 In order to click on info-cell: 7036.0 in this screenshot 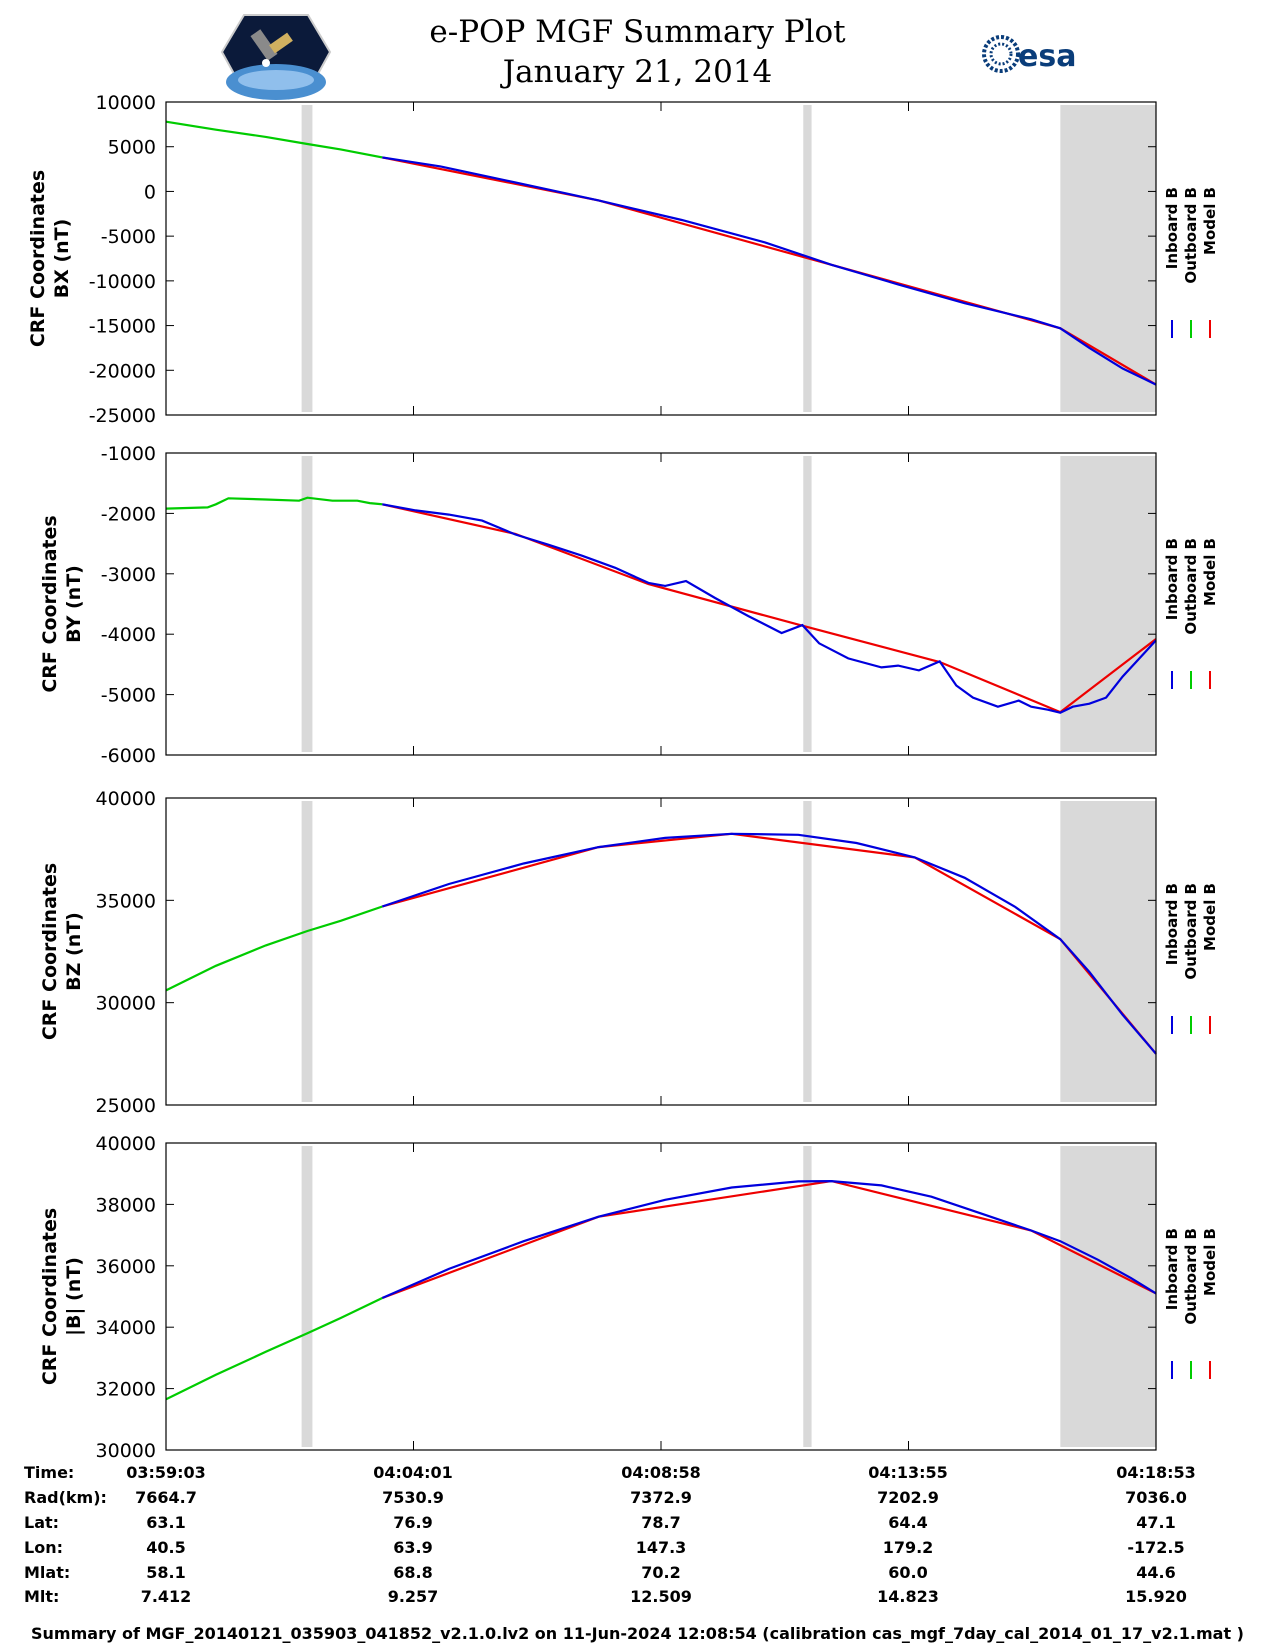, I will do `click(1156, 1497)`.